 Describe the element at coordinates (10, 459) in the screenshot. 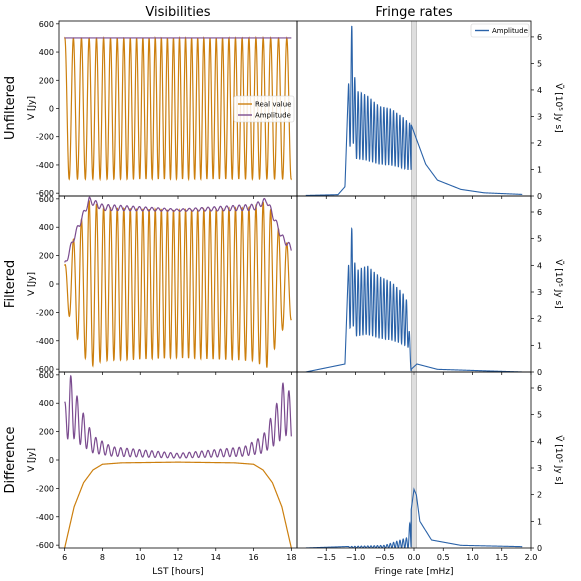

I see `row-label-difference: Difference` at that location.